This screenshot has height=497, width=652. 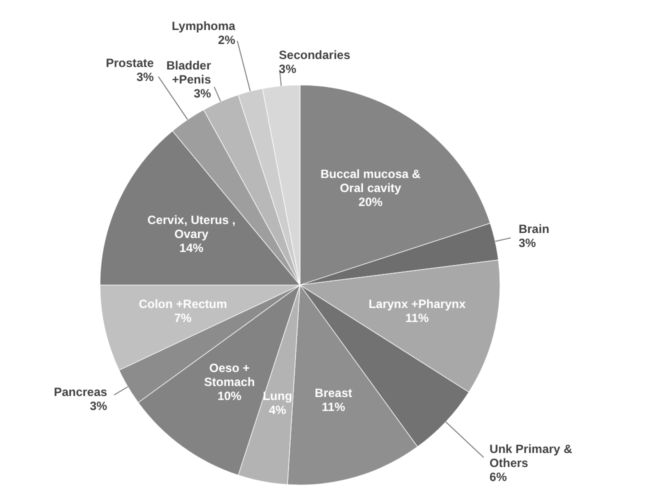 What do you see at coordinates (183, 318) in the screenshot?
I see `data-label: 7%` at bounding box center [183, 318].